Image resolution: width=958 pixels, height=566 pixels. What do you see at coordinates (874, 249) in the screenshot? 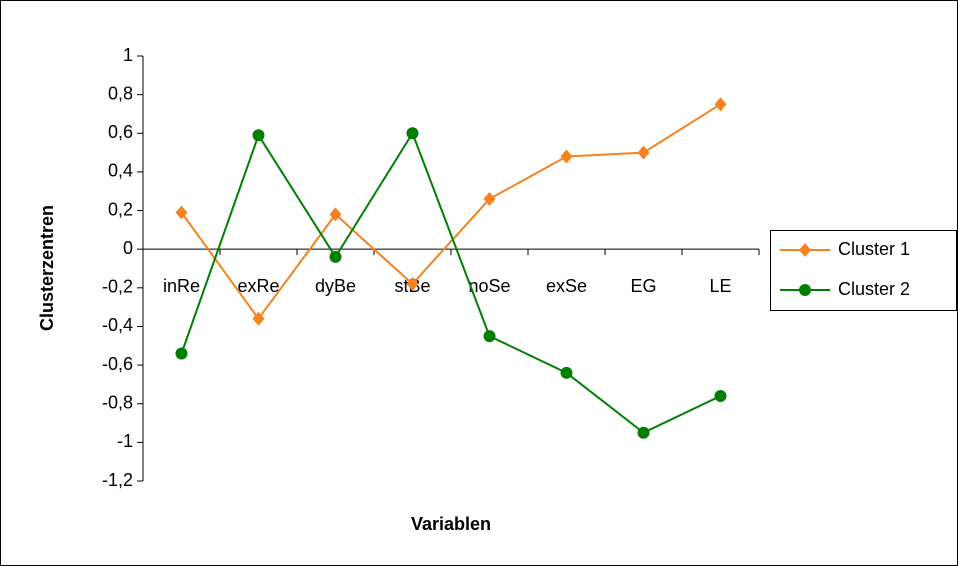
I see `legend-label: Cluster 1` at bounding box center [874, 249].